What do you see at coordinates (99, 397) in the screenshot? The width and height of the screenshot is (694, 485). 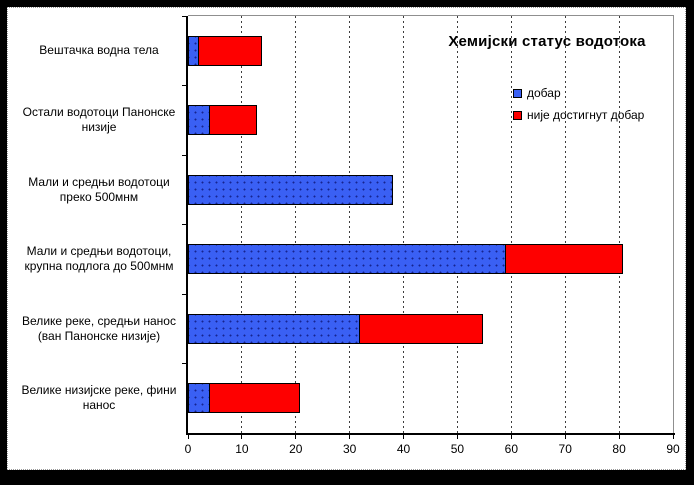 I see `category-label-5: Велике низијске реке, фини нанос` at bounding box center [99, 397].